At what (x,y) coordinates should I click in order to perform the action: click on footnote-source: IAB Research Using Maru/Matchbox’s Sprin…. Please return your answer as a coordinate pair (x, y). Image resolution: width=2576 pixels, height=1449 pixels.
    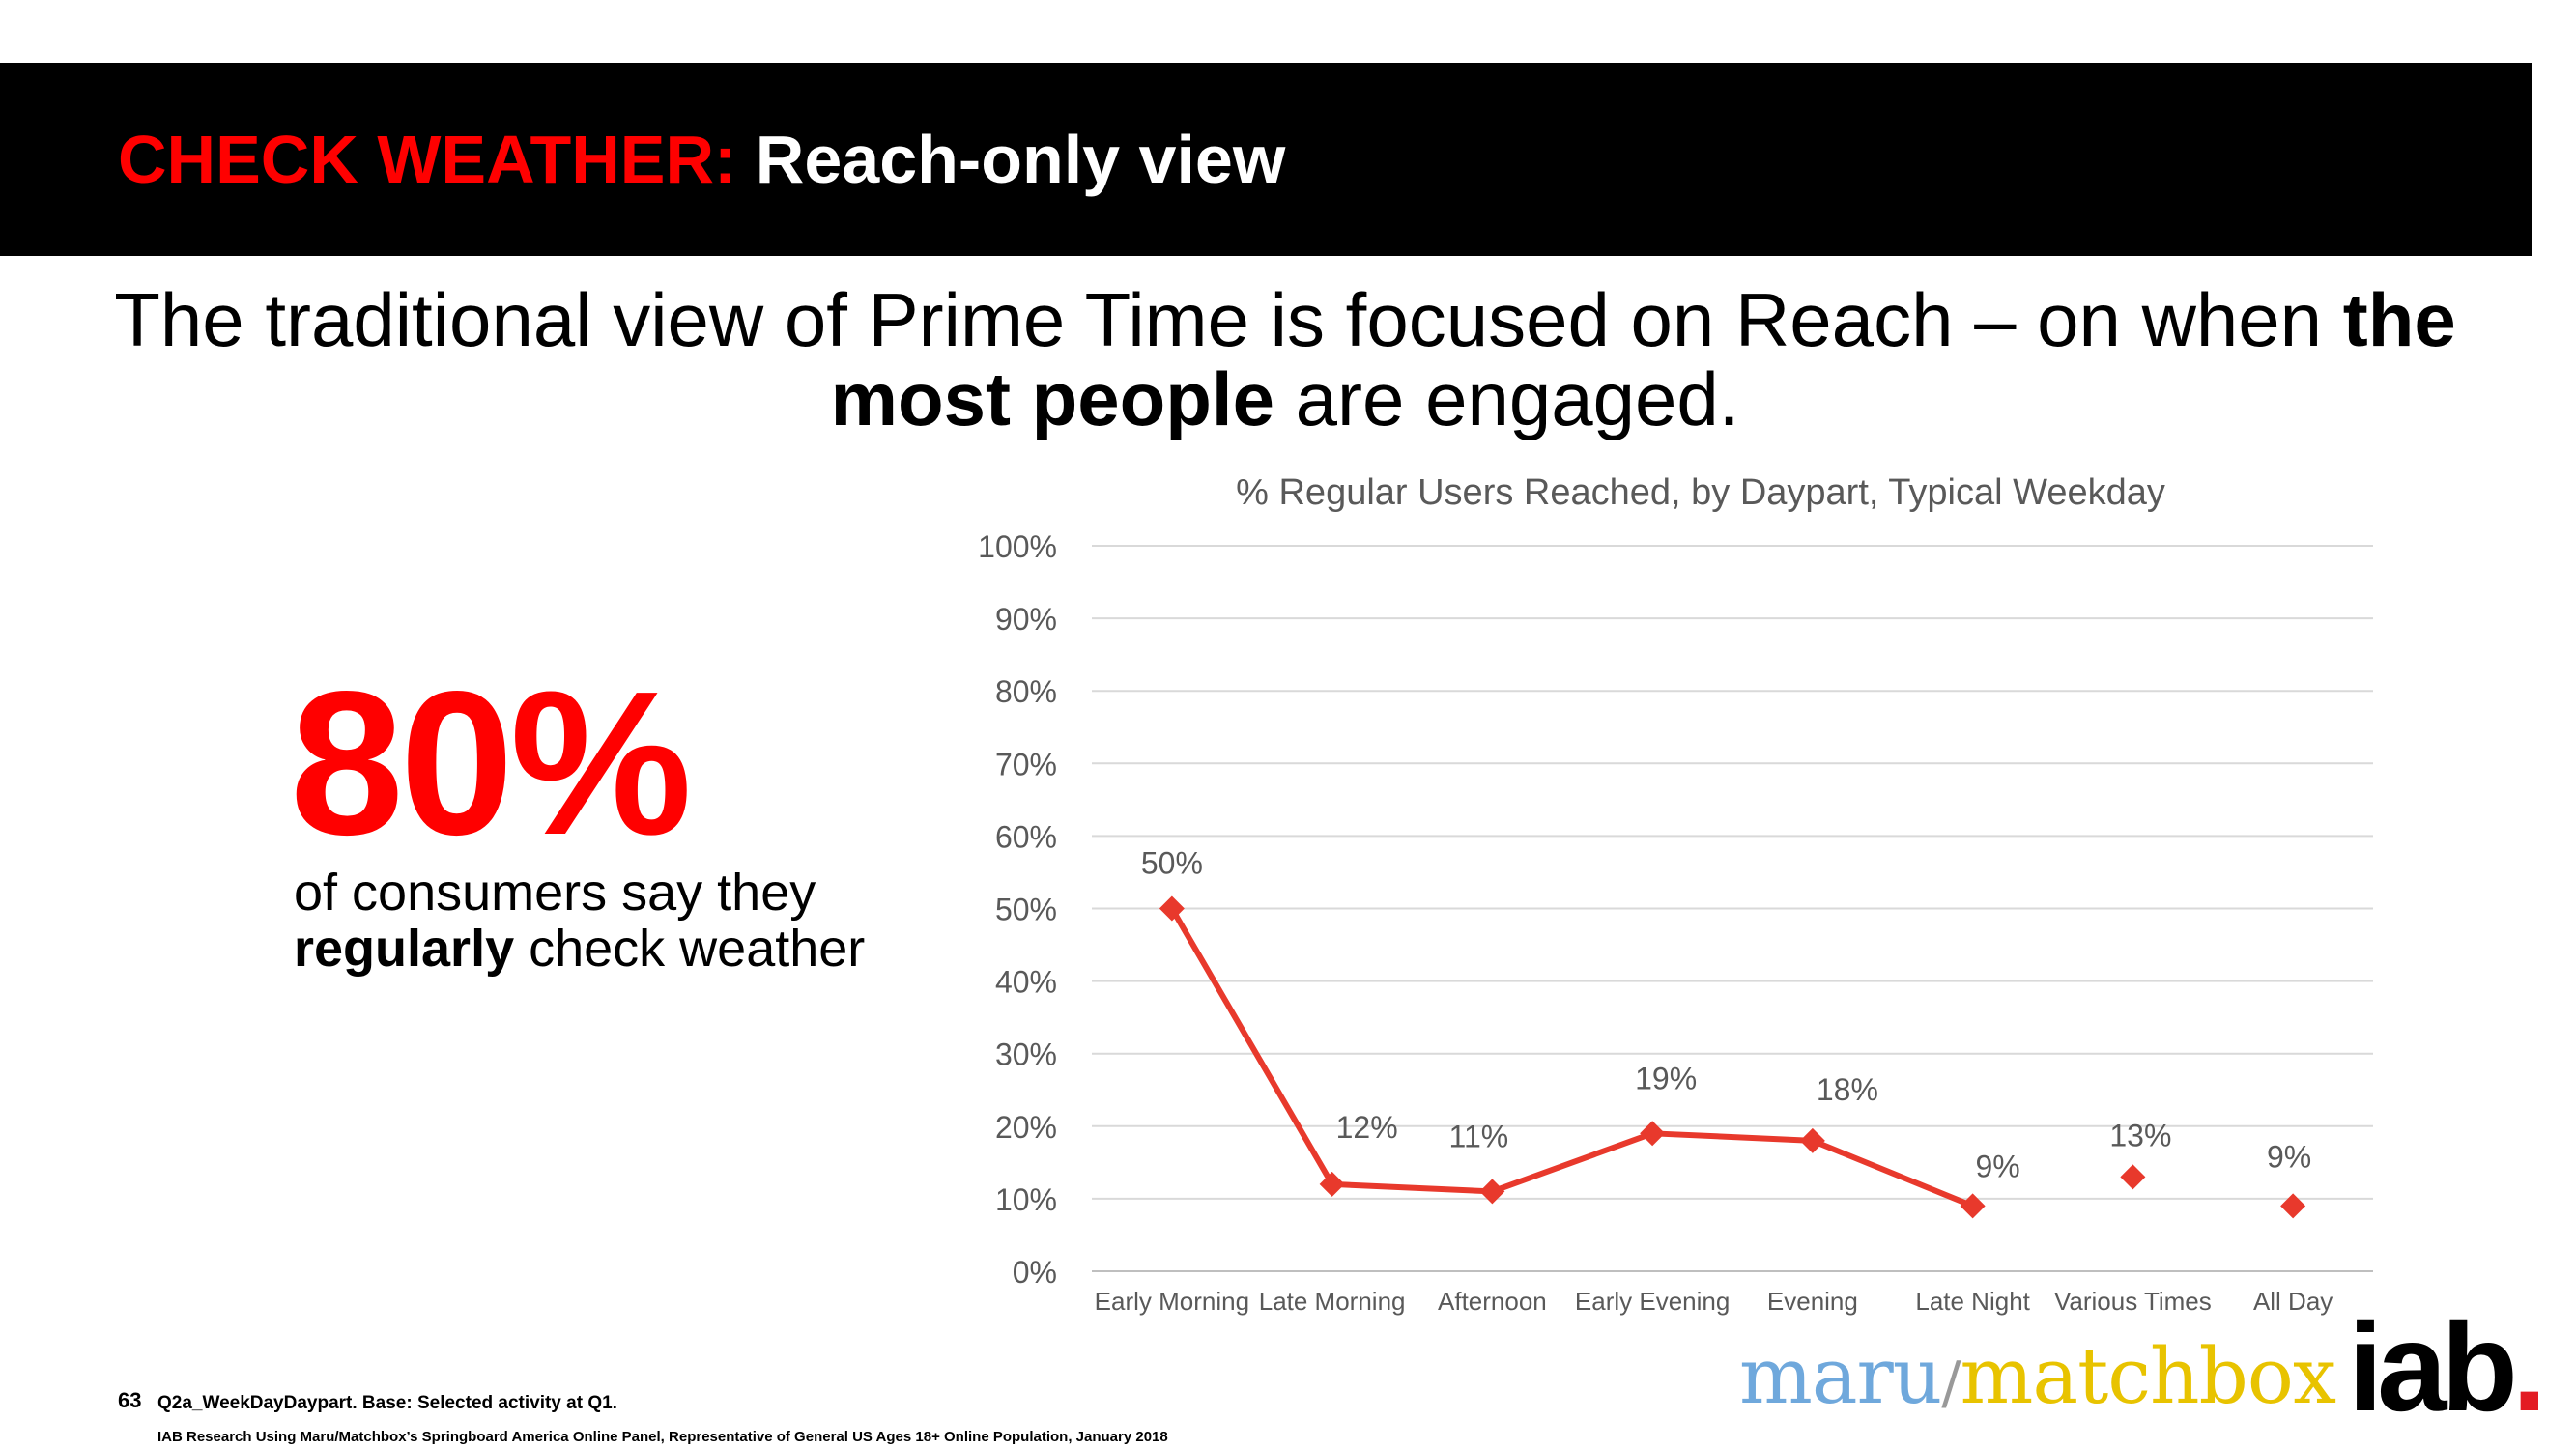
    Looking at the image, I should click on (662, 1437).